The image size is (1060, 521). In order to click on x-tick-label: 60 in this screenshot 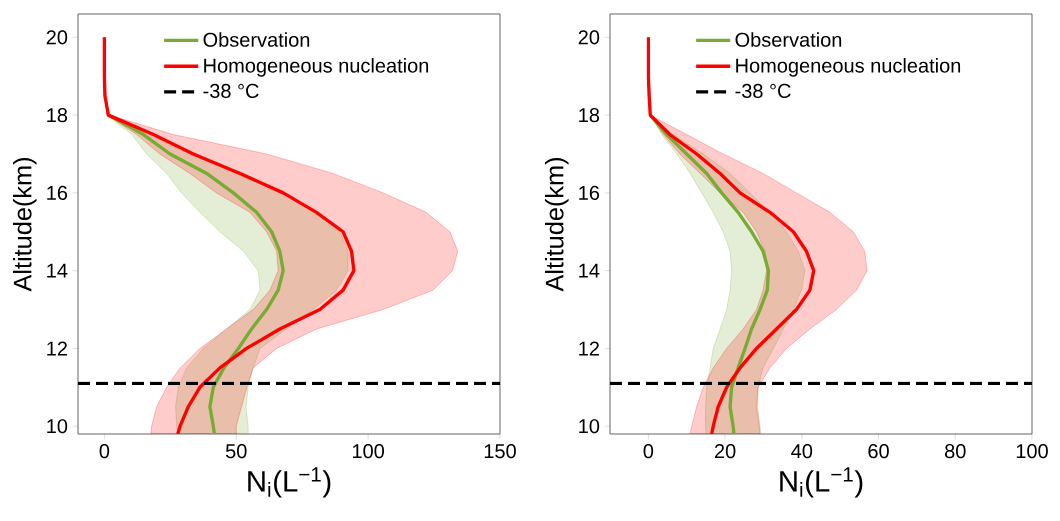, I will do `click(878, 451)`.